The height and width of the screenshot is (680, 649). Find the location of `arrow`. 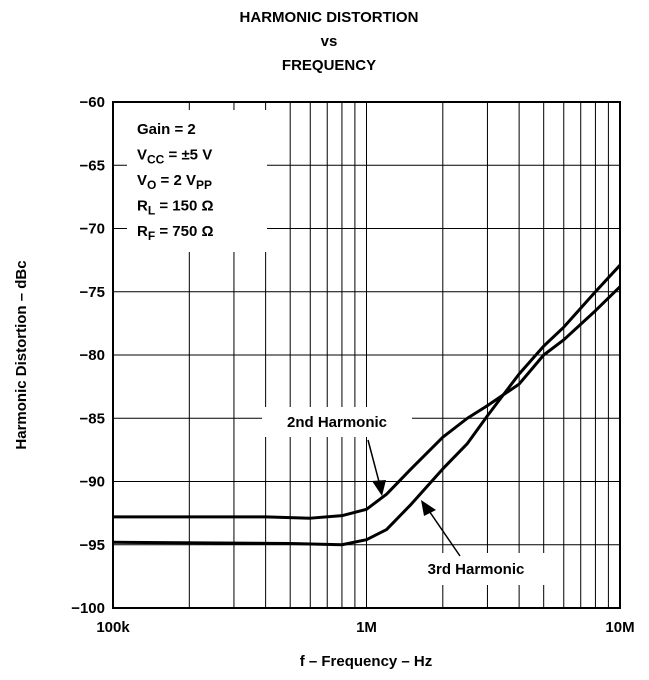

arrow is located at coordinates (442, 530).